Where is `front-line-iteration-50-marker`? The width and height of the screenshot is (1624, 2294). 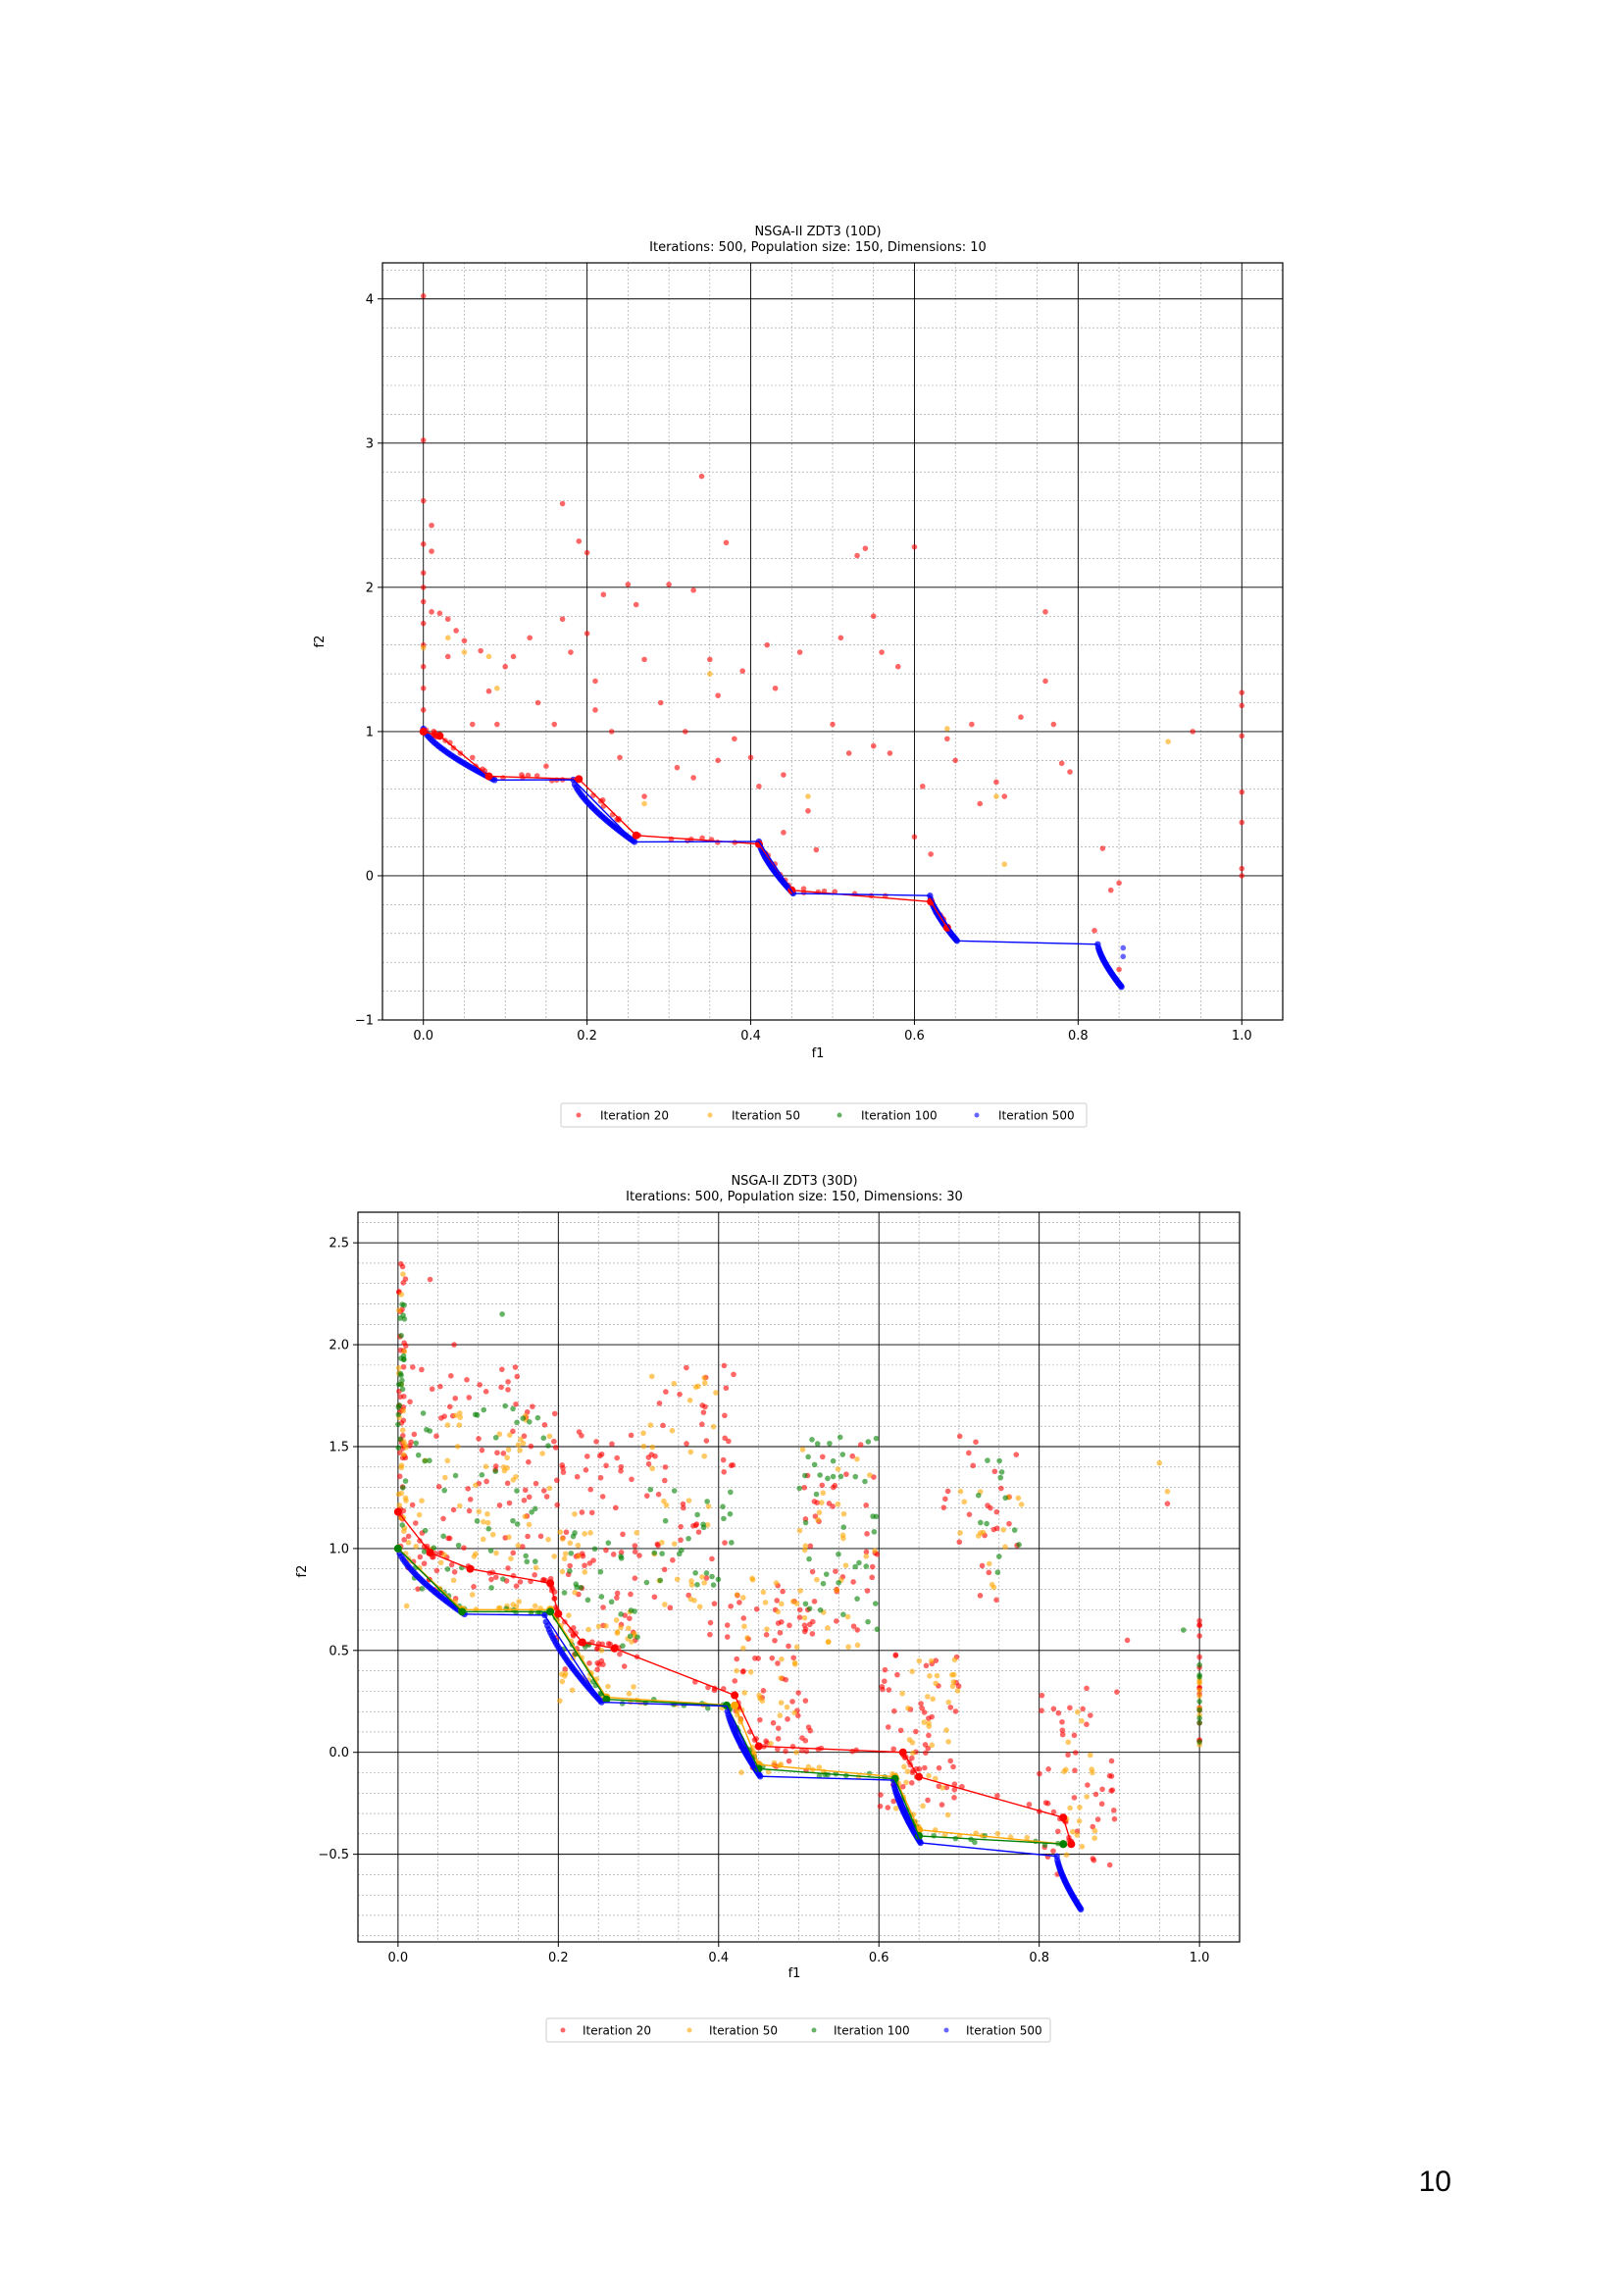
front-line-iteration-50-marker is located at coordinates (919, 1829).